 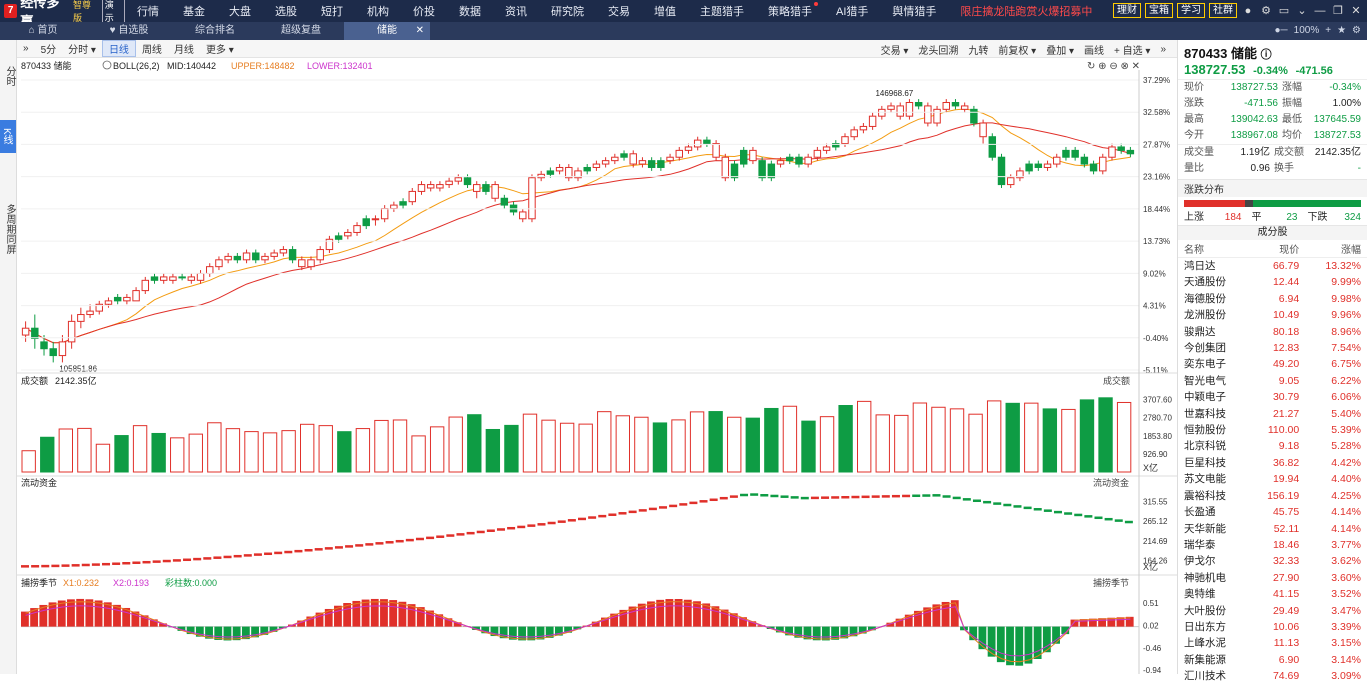 What do you see at coordinates (938, 49) in the screenshot?
I see `leader-review-button: 龙头回溯` at bounding box center [938, 49].